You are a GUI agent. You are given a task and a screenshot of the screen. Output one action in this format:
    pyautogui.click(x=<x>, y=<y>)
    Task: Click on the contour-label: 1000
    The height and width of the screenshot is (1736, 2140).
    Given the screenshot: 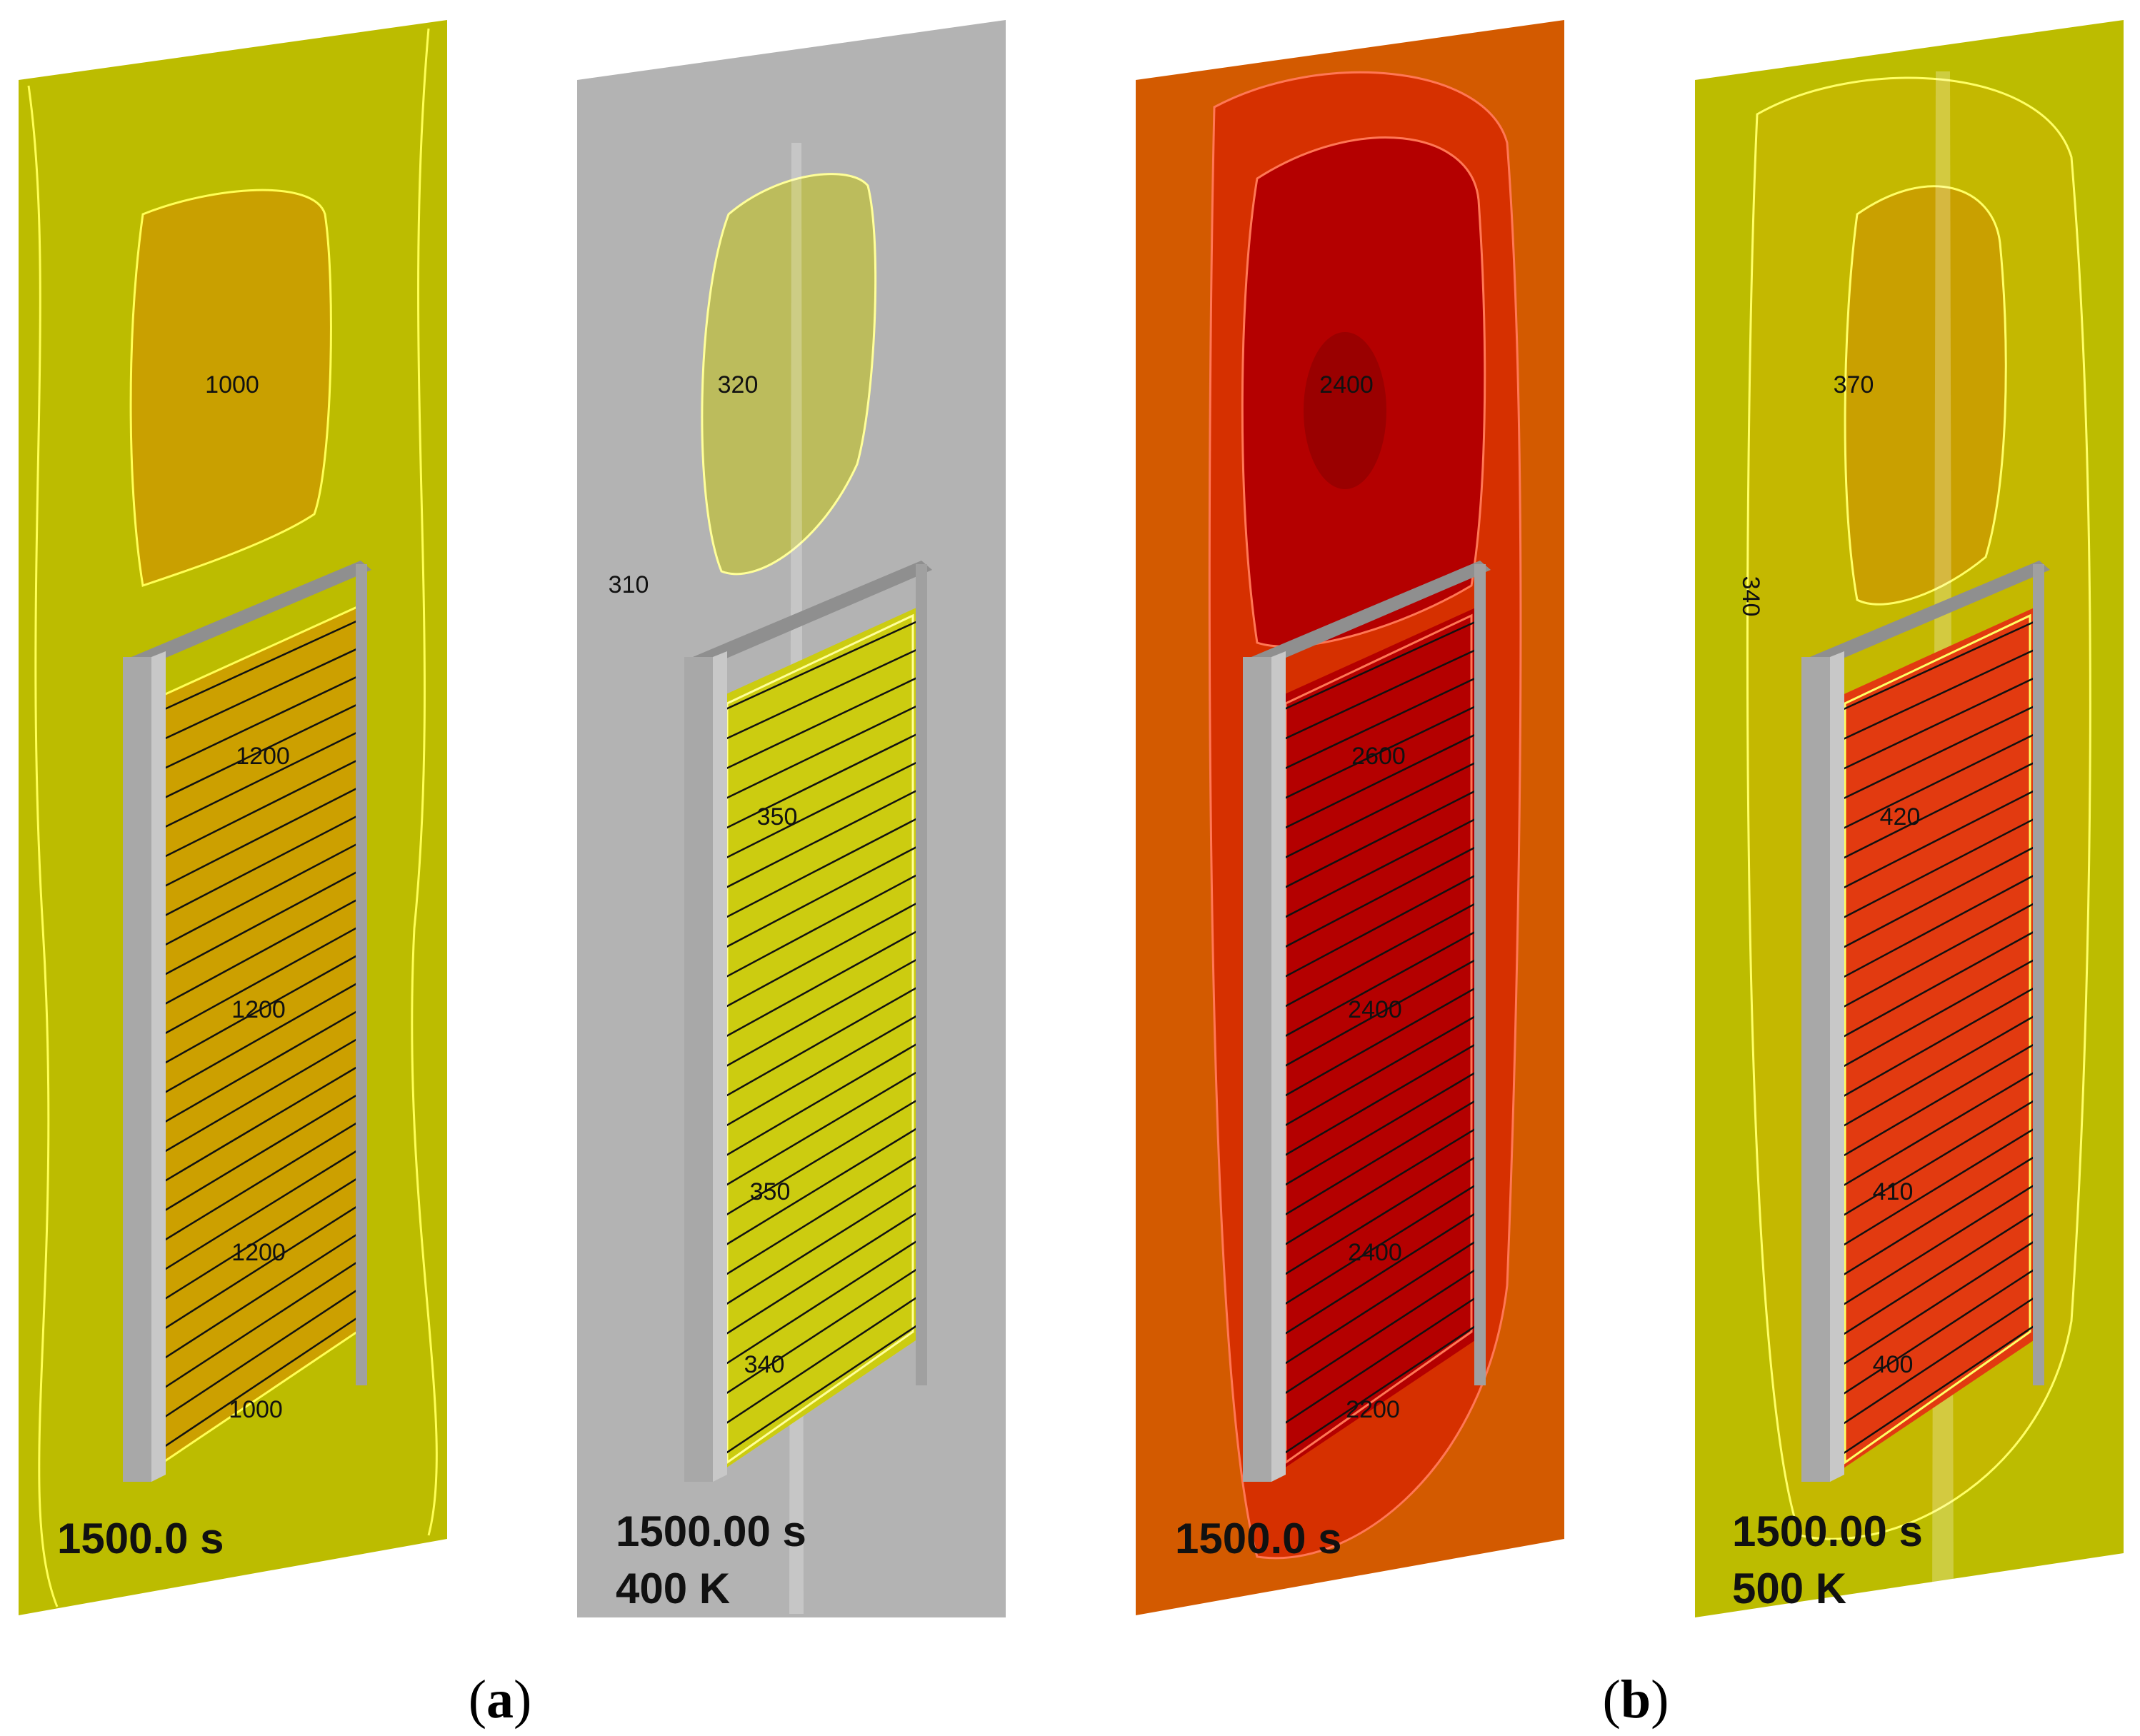 What is the action you would take?
    pyautogui.click(x=232, y=384)
    